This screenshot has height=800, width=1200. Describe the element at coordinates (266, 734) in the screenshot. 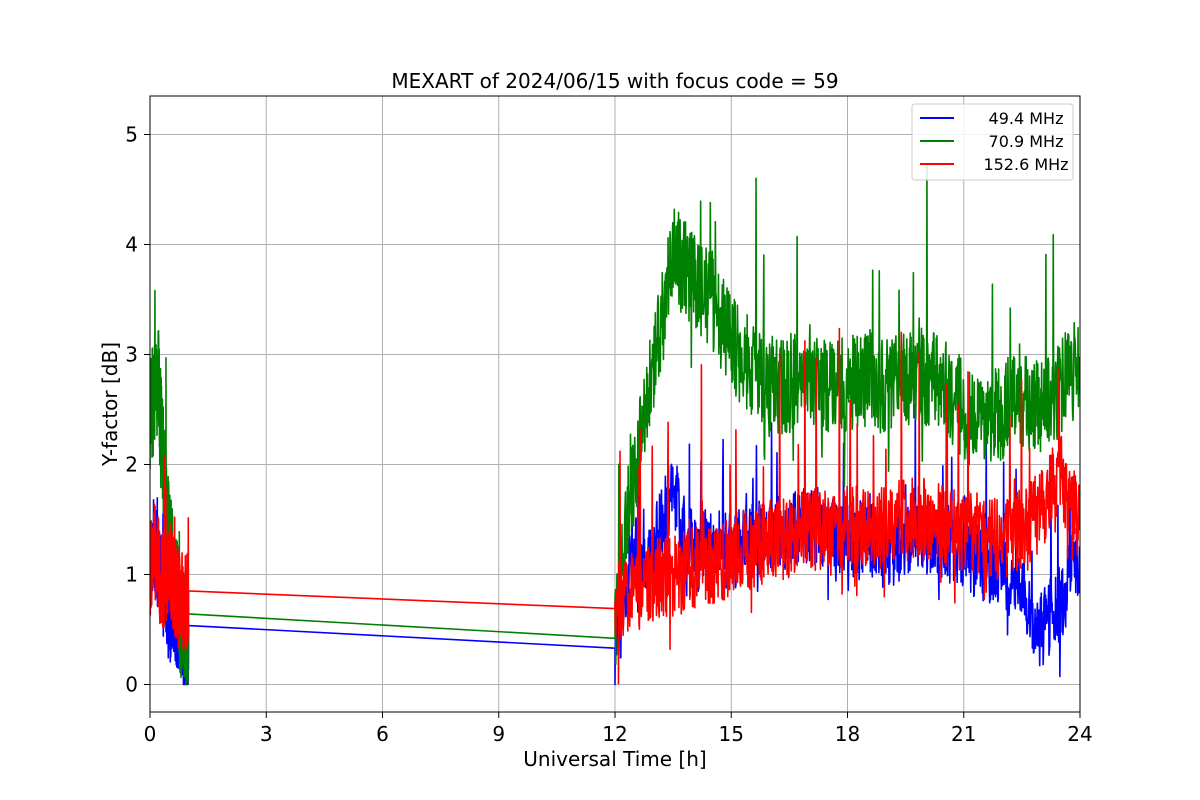

I see `x-tick-label: 3` at that location.